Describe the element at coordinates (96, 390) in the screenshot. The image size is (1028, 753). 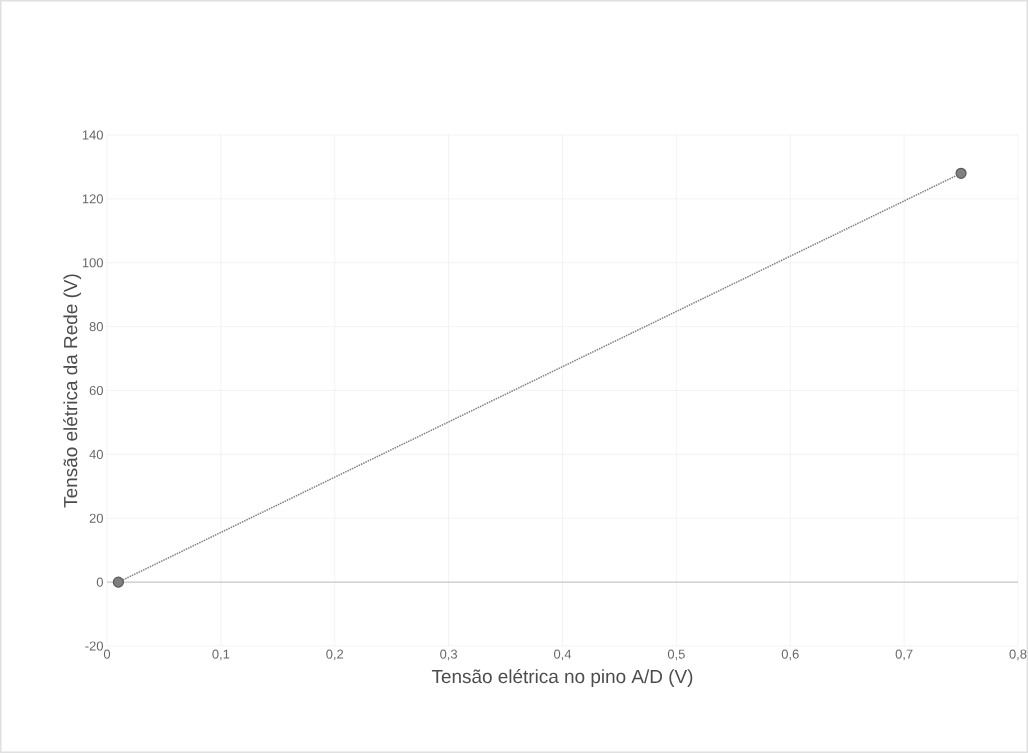
I see `y-tick-label: 60` at that location.